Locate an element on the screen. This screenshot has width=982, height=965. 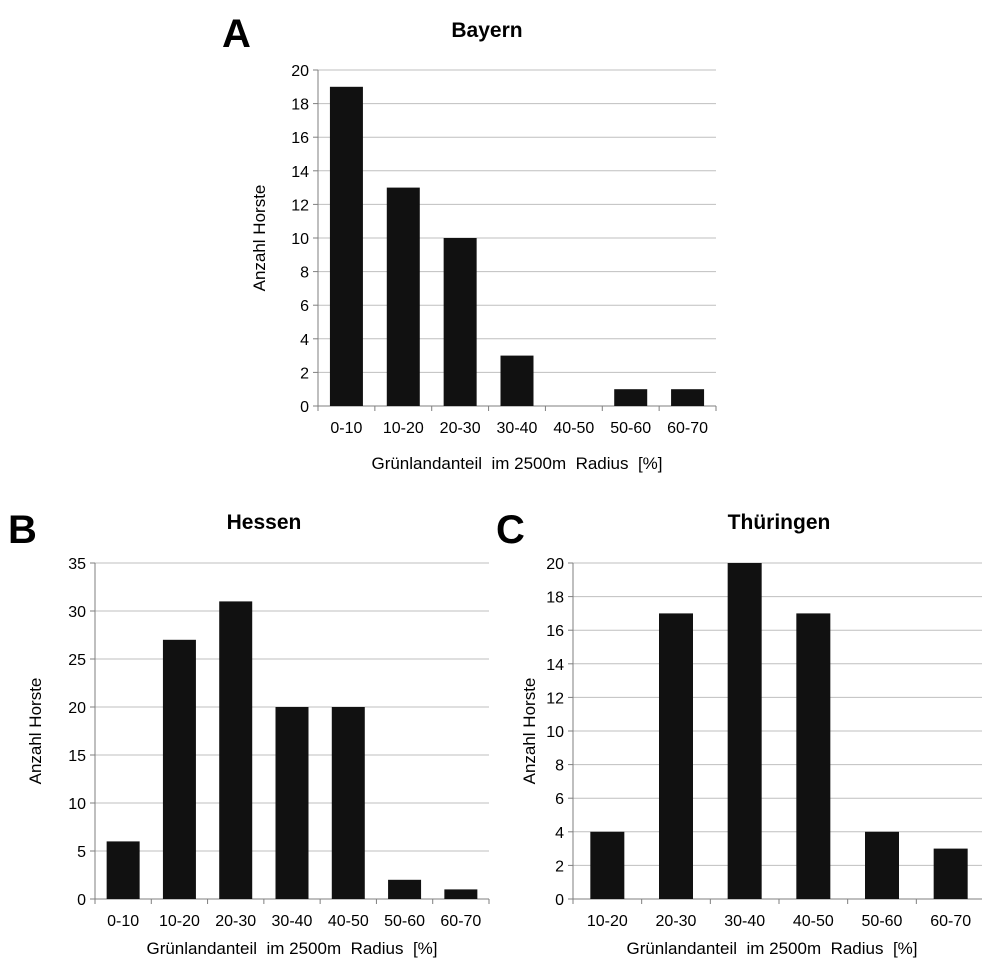
panel-letter: B is located at coordinates (22, 530).